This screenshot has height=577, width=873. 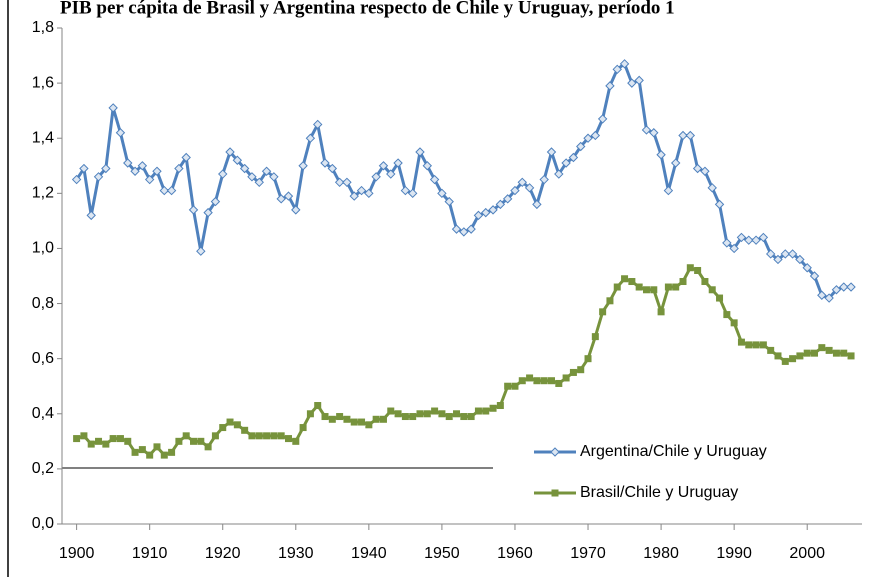 I want to click on legend-label: Brasil/Chile y Uruguay, so click(x=659, y=492).